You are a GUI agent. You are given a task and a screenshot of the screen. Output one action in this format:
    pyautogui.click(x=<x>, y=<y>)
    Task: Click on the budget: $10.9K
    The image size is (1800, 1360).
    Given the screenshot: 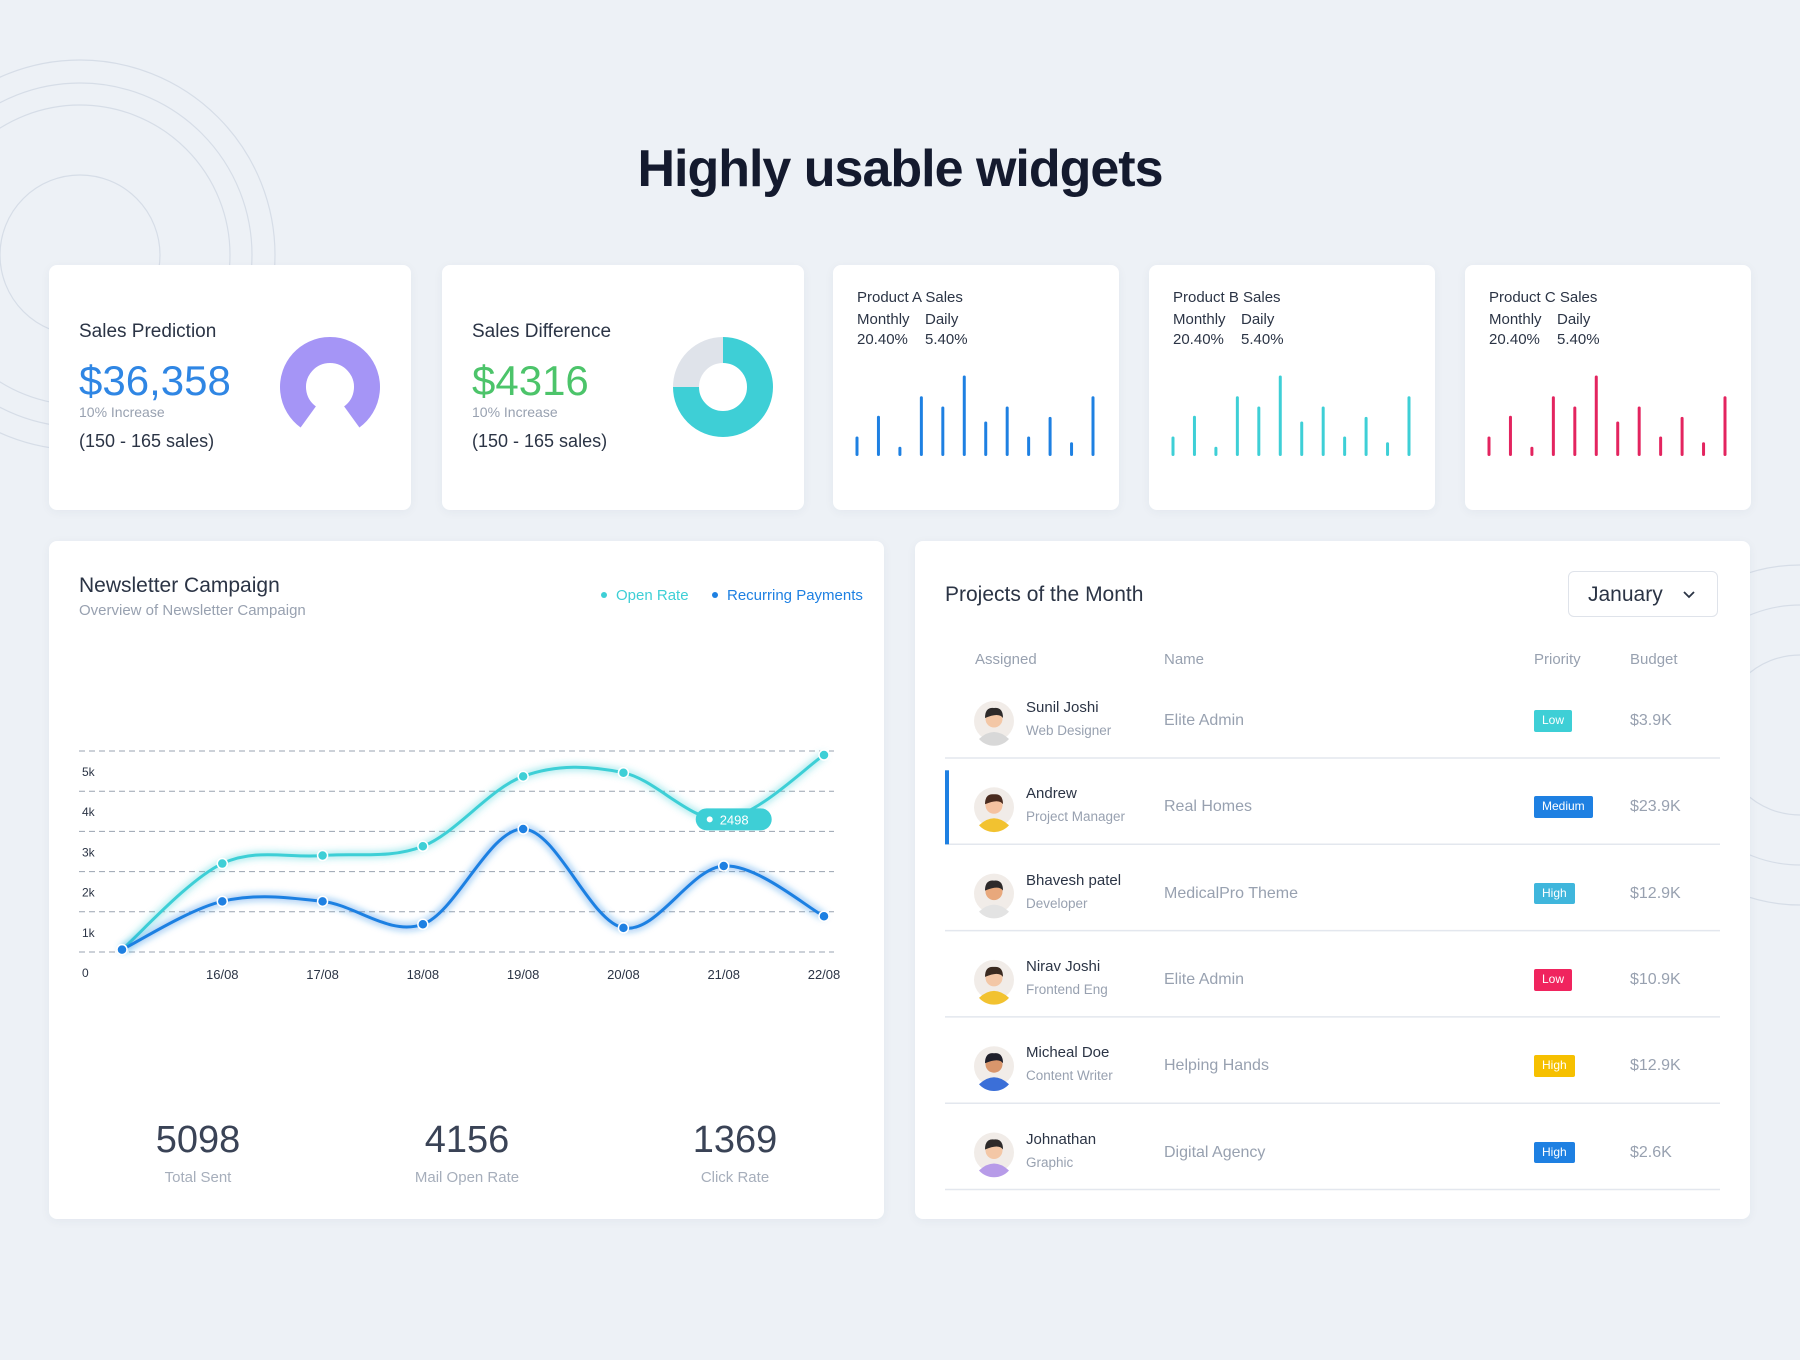 What is the action you would take?
    pyautogui.click(x=1655, y=979)
    